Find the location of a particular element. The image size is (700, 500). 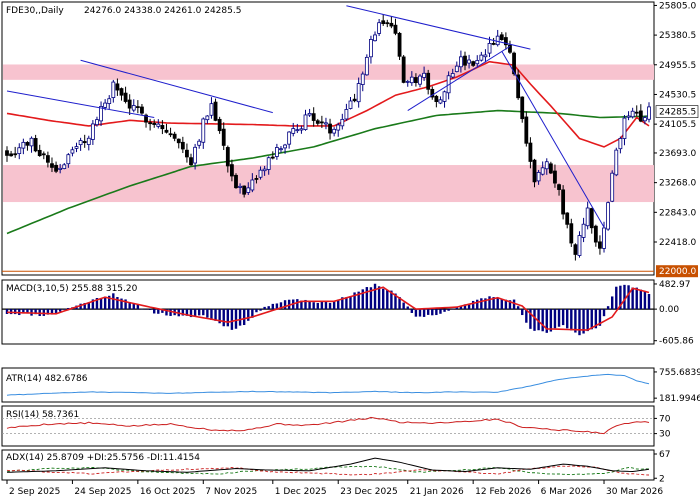

price-tick-label: 22843.0 is located at coordinates (677, 213).